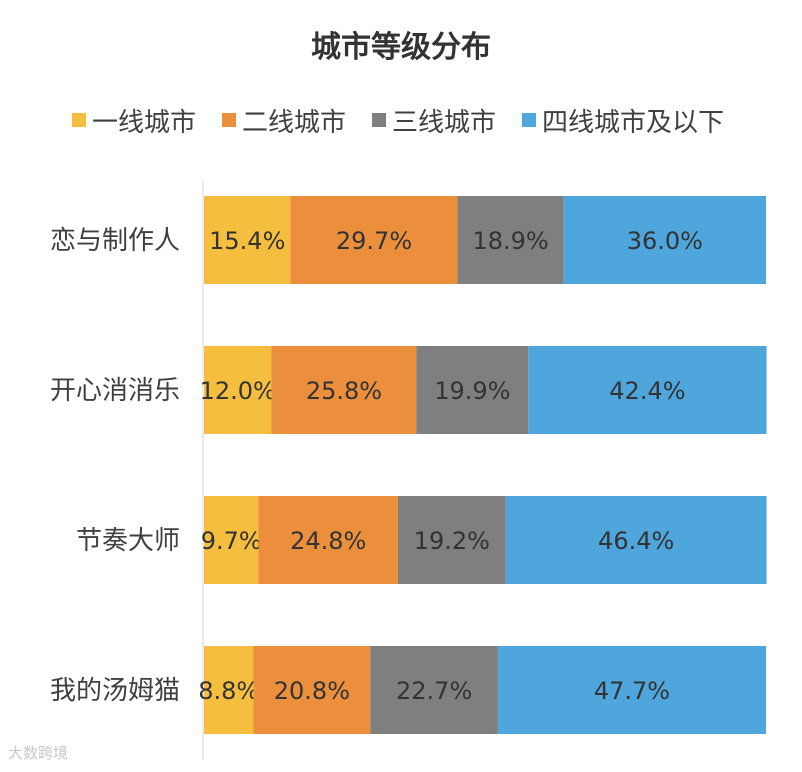  Describe the element at coordinates (444, 122) in the screenshot. I see `legend-label: 三线城市` at that location.